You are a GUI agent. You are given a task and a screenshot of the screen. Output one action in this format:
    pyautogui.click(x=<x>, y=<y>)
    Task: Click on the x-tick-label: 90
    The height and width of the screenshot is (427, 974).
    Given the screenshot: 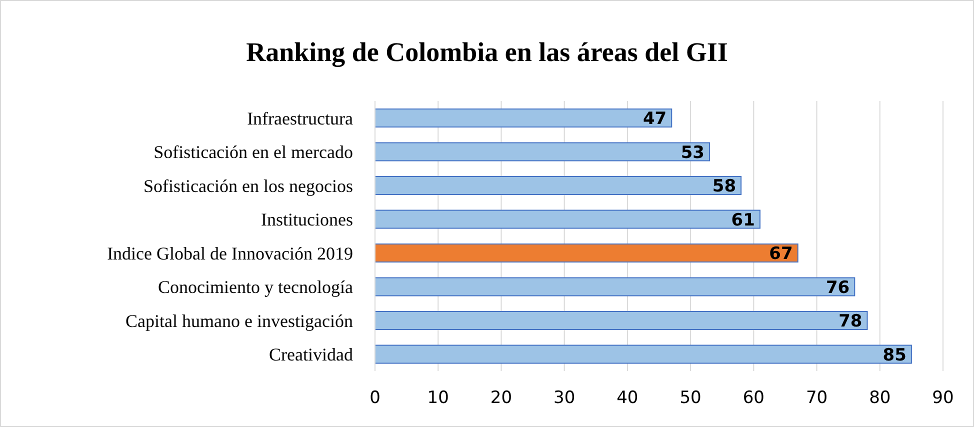 What is the action you would take?
    pyautogui.click(x=943, y=398)
    